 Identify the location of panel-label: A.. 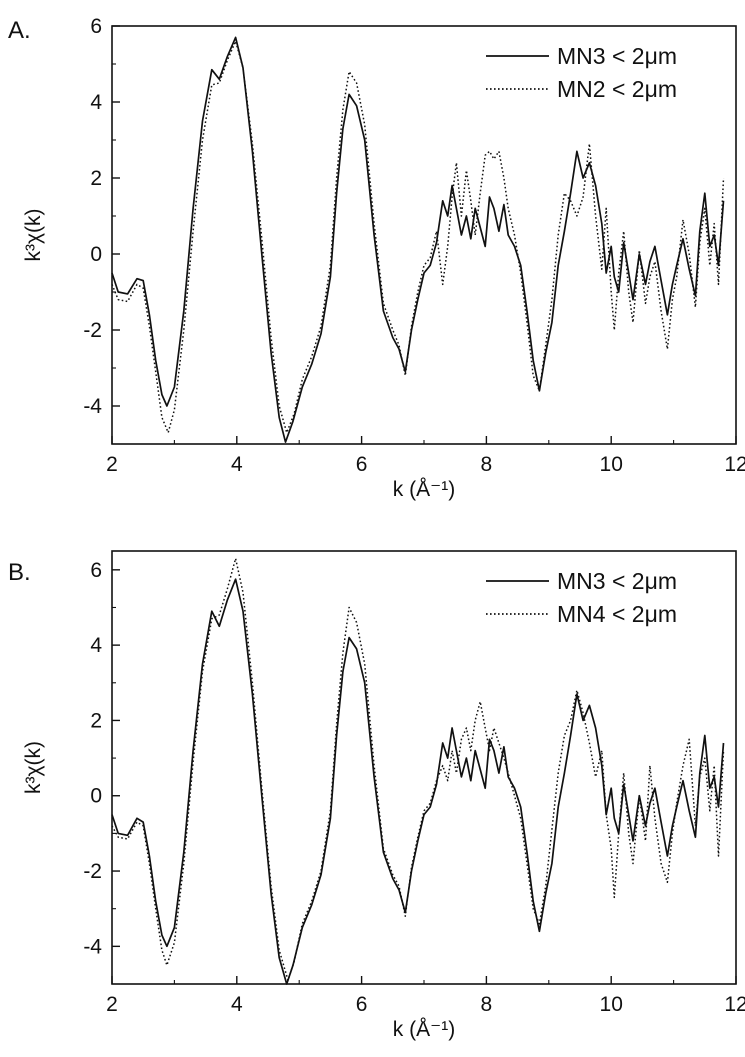
(19, 30).